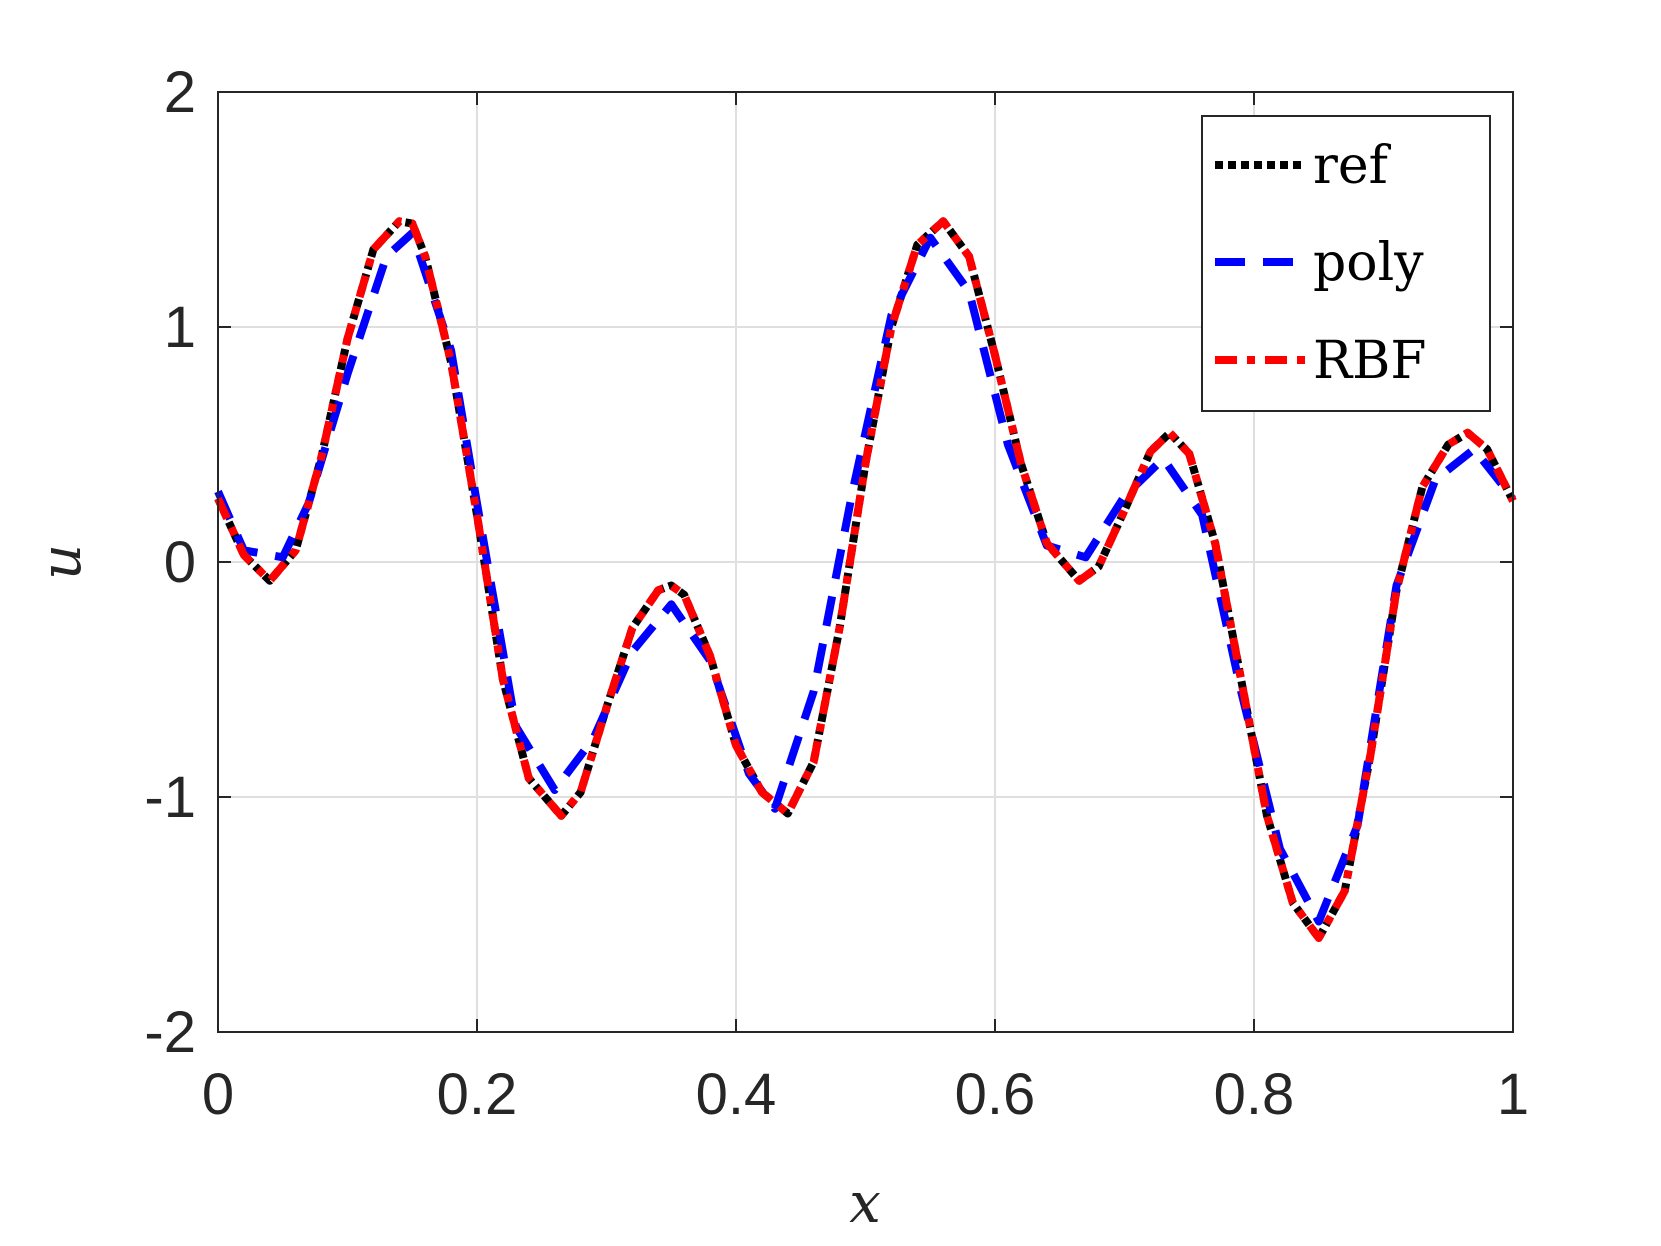 The height and width of the screenshot is (1246, 1661). Describe the element at coordinates (1368, 263) in the screenshot. I see `legend-label-poly: poly` at that location.